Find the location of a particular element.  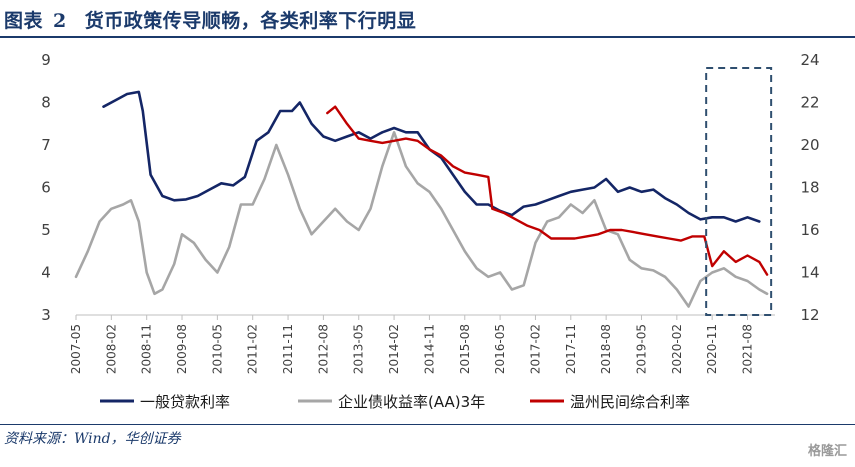

x-tick-label: 2013-05 is located at coordinates (359, 349).